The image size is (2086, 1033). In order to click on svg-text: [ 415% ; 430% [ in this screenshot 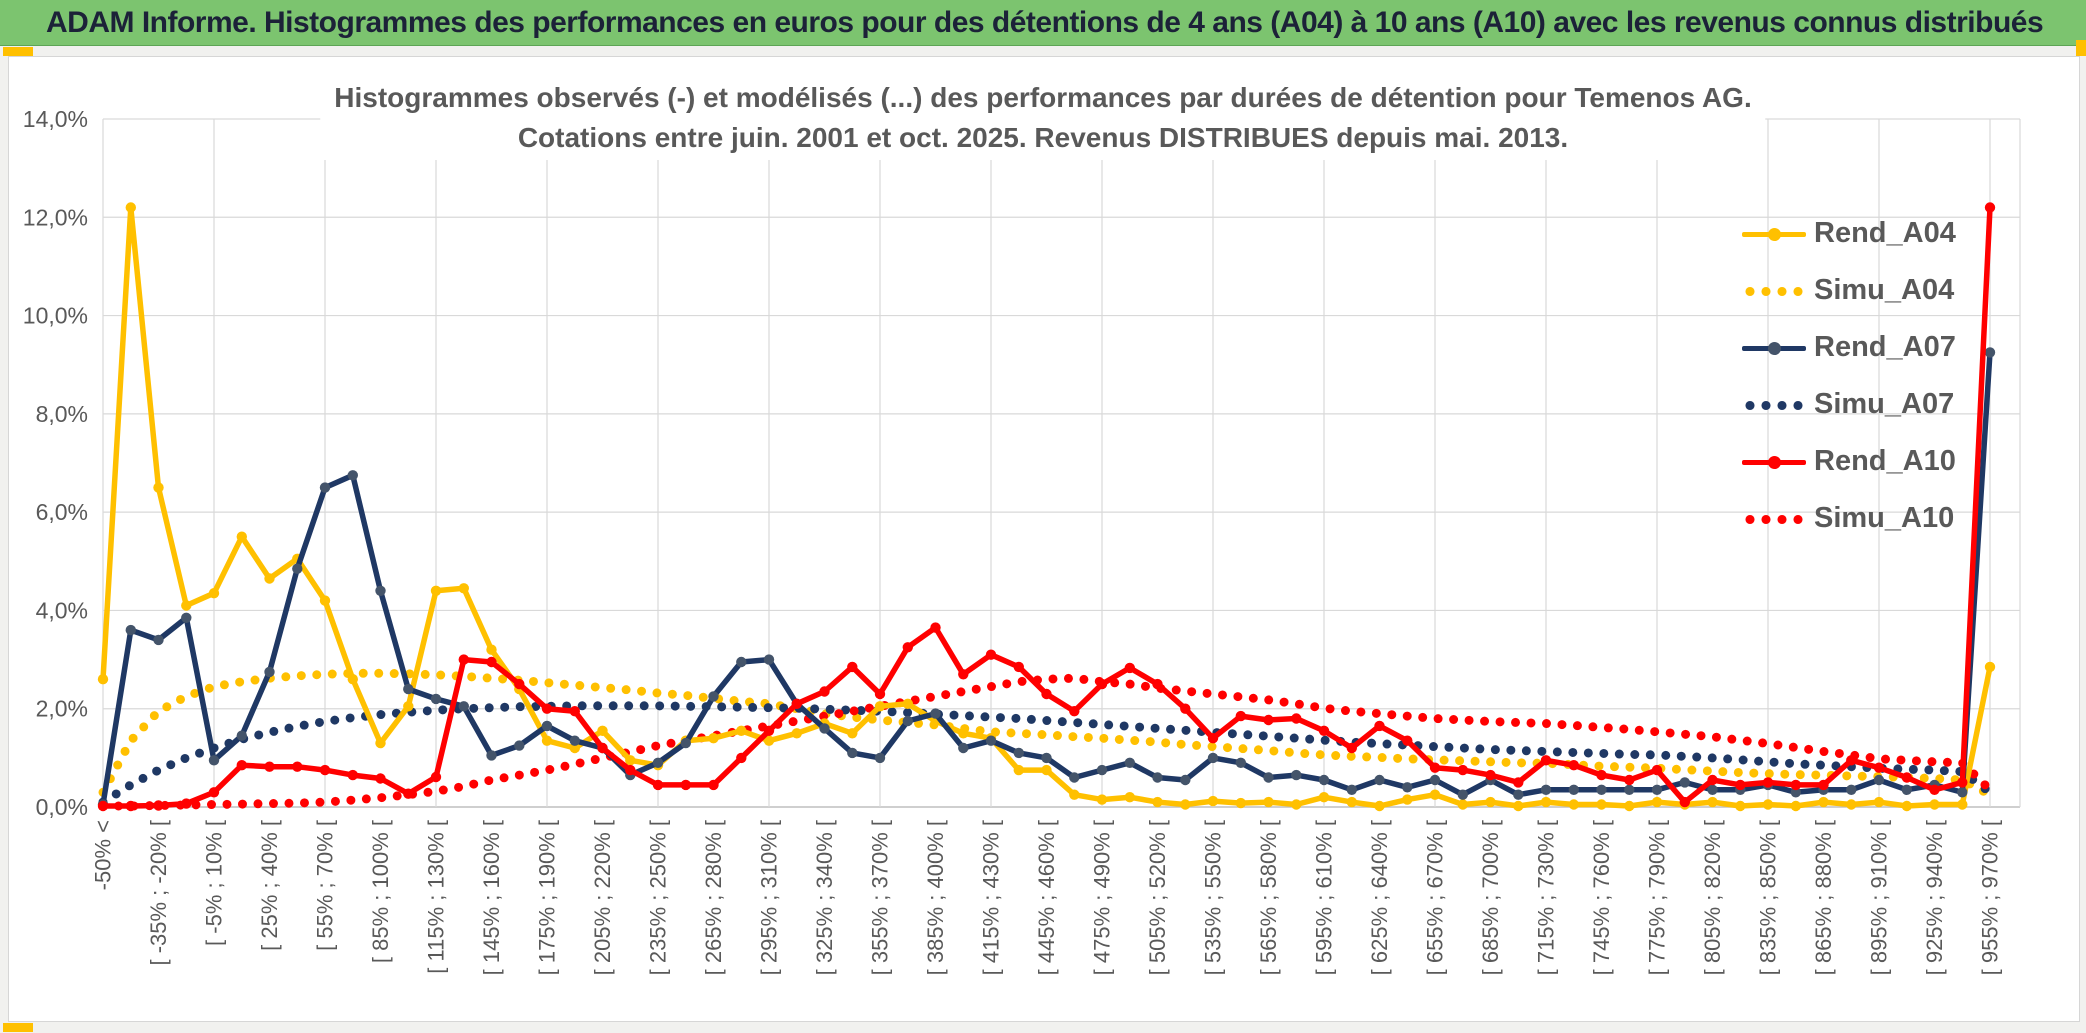, I will do `click(991, 897)`.